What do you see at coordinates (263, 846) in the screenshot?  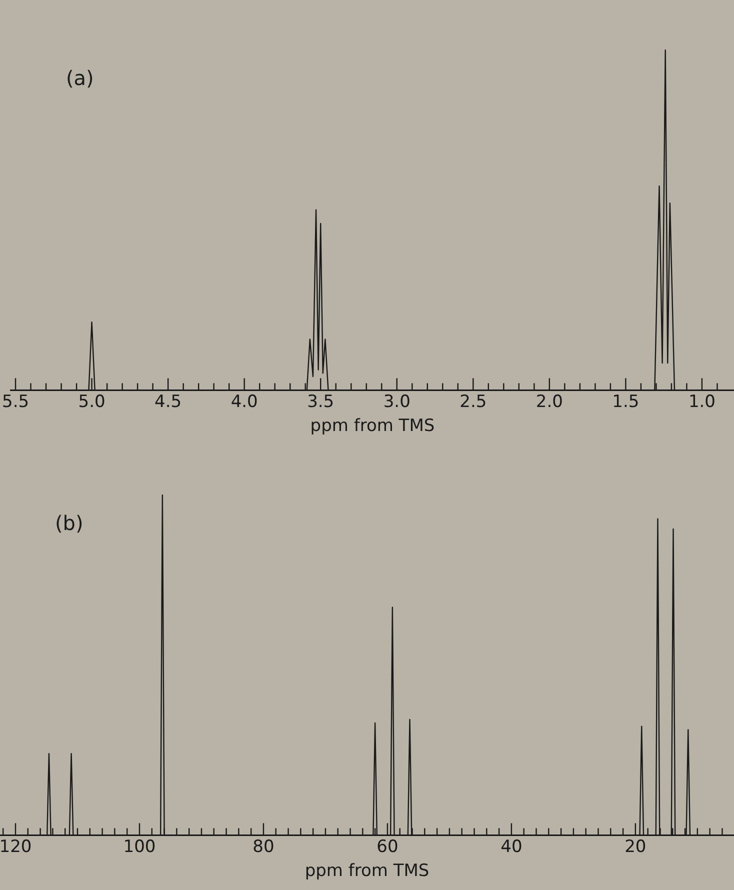 I see `x-tick-label: 80` at bounding box center [263, 846].